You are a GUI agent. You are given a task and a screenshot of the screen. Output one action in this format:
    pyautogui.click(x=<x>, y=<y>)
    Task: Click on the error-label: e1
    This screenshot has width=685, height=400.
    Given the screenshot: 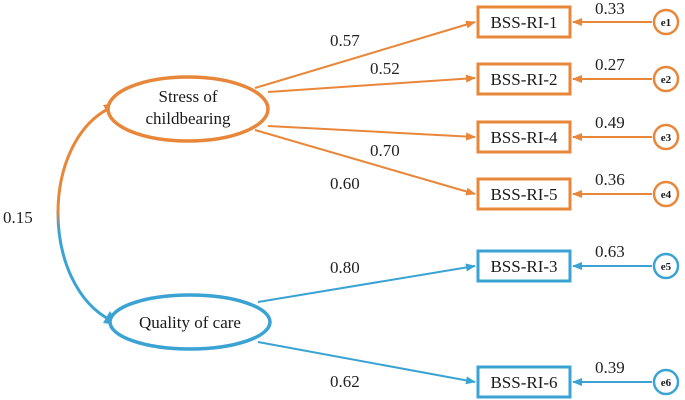 What is the action you would take?
    pyautogui.click(x=666, y=23)
    